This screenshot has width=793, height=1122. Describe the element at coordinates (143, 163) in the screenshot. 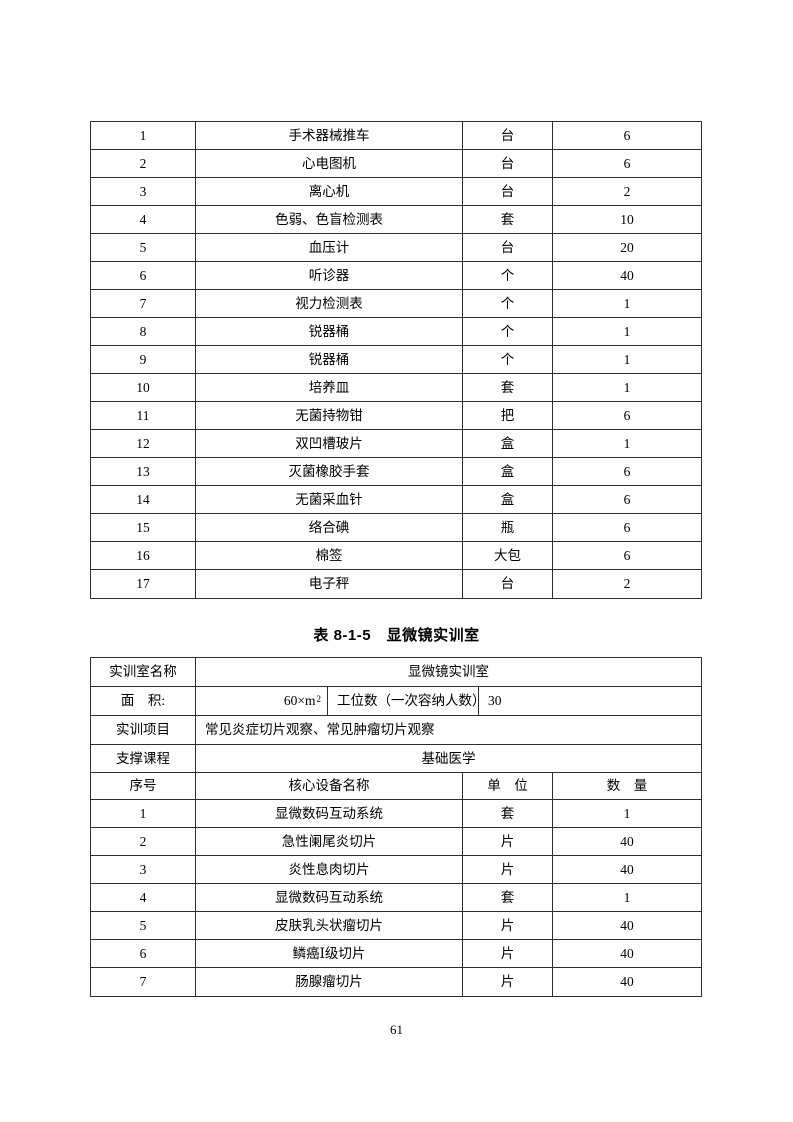

I see `seq-cell: 2` at that location.